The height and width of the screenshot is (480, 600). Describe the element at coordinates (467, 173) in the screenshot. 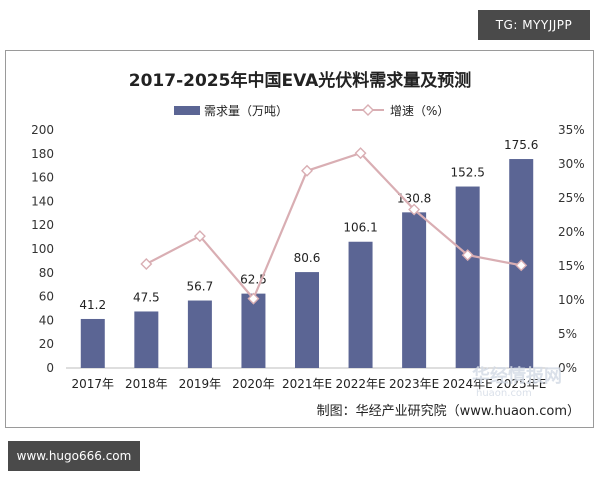

I see `bar-value-label: 152.5` at that location.